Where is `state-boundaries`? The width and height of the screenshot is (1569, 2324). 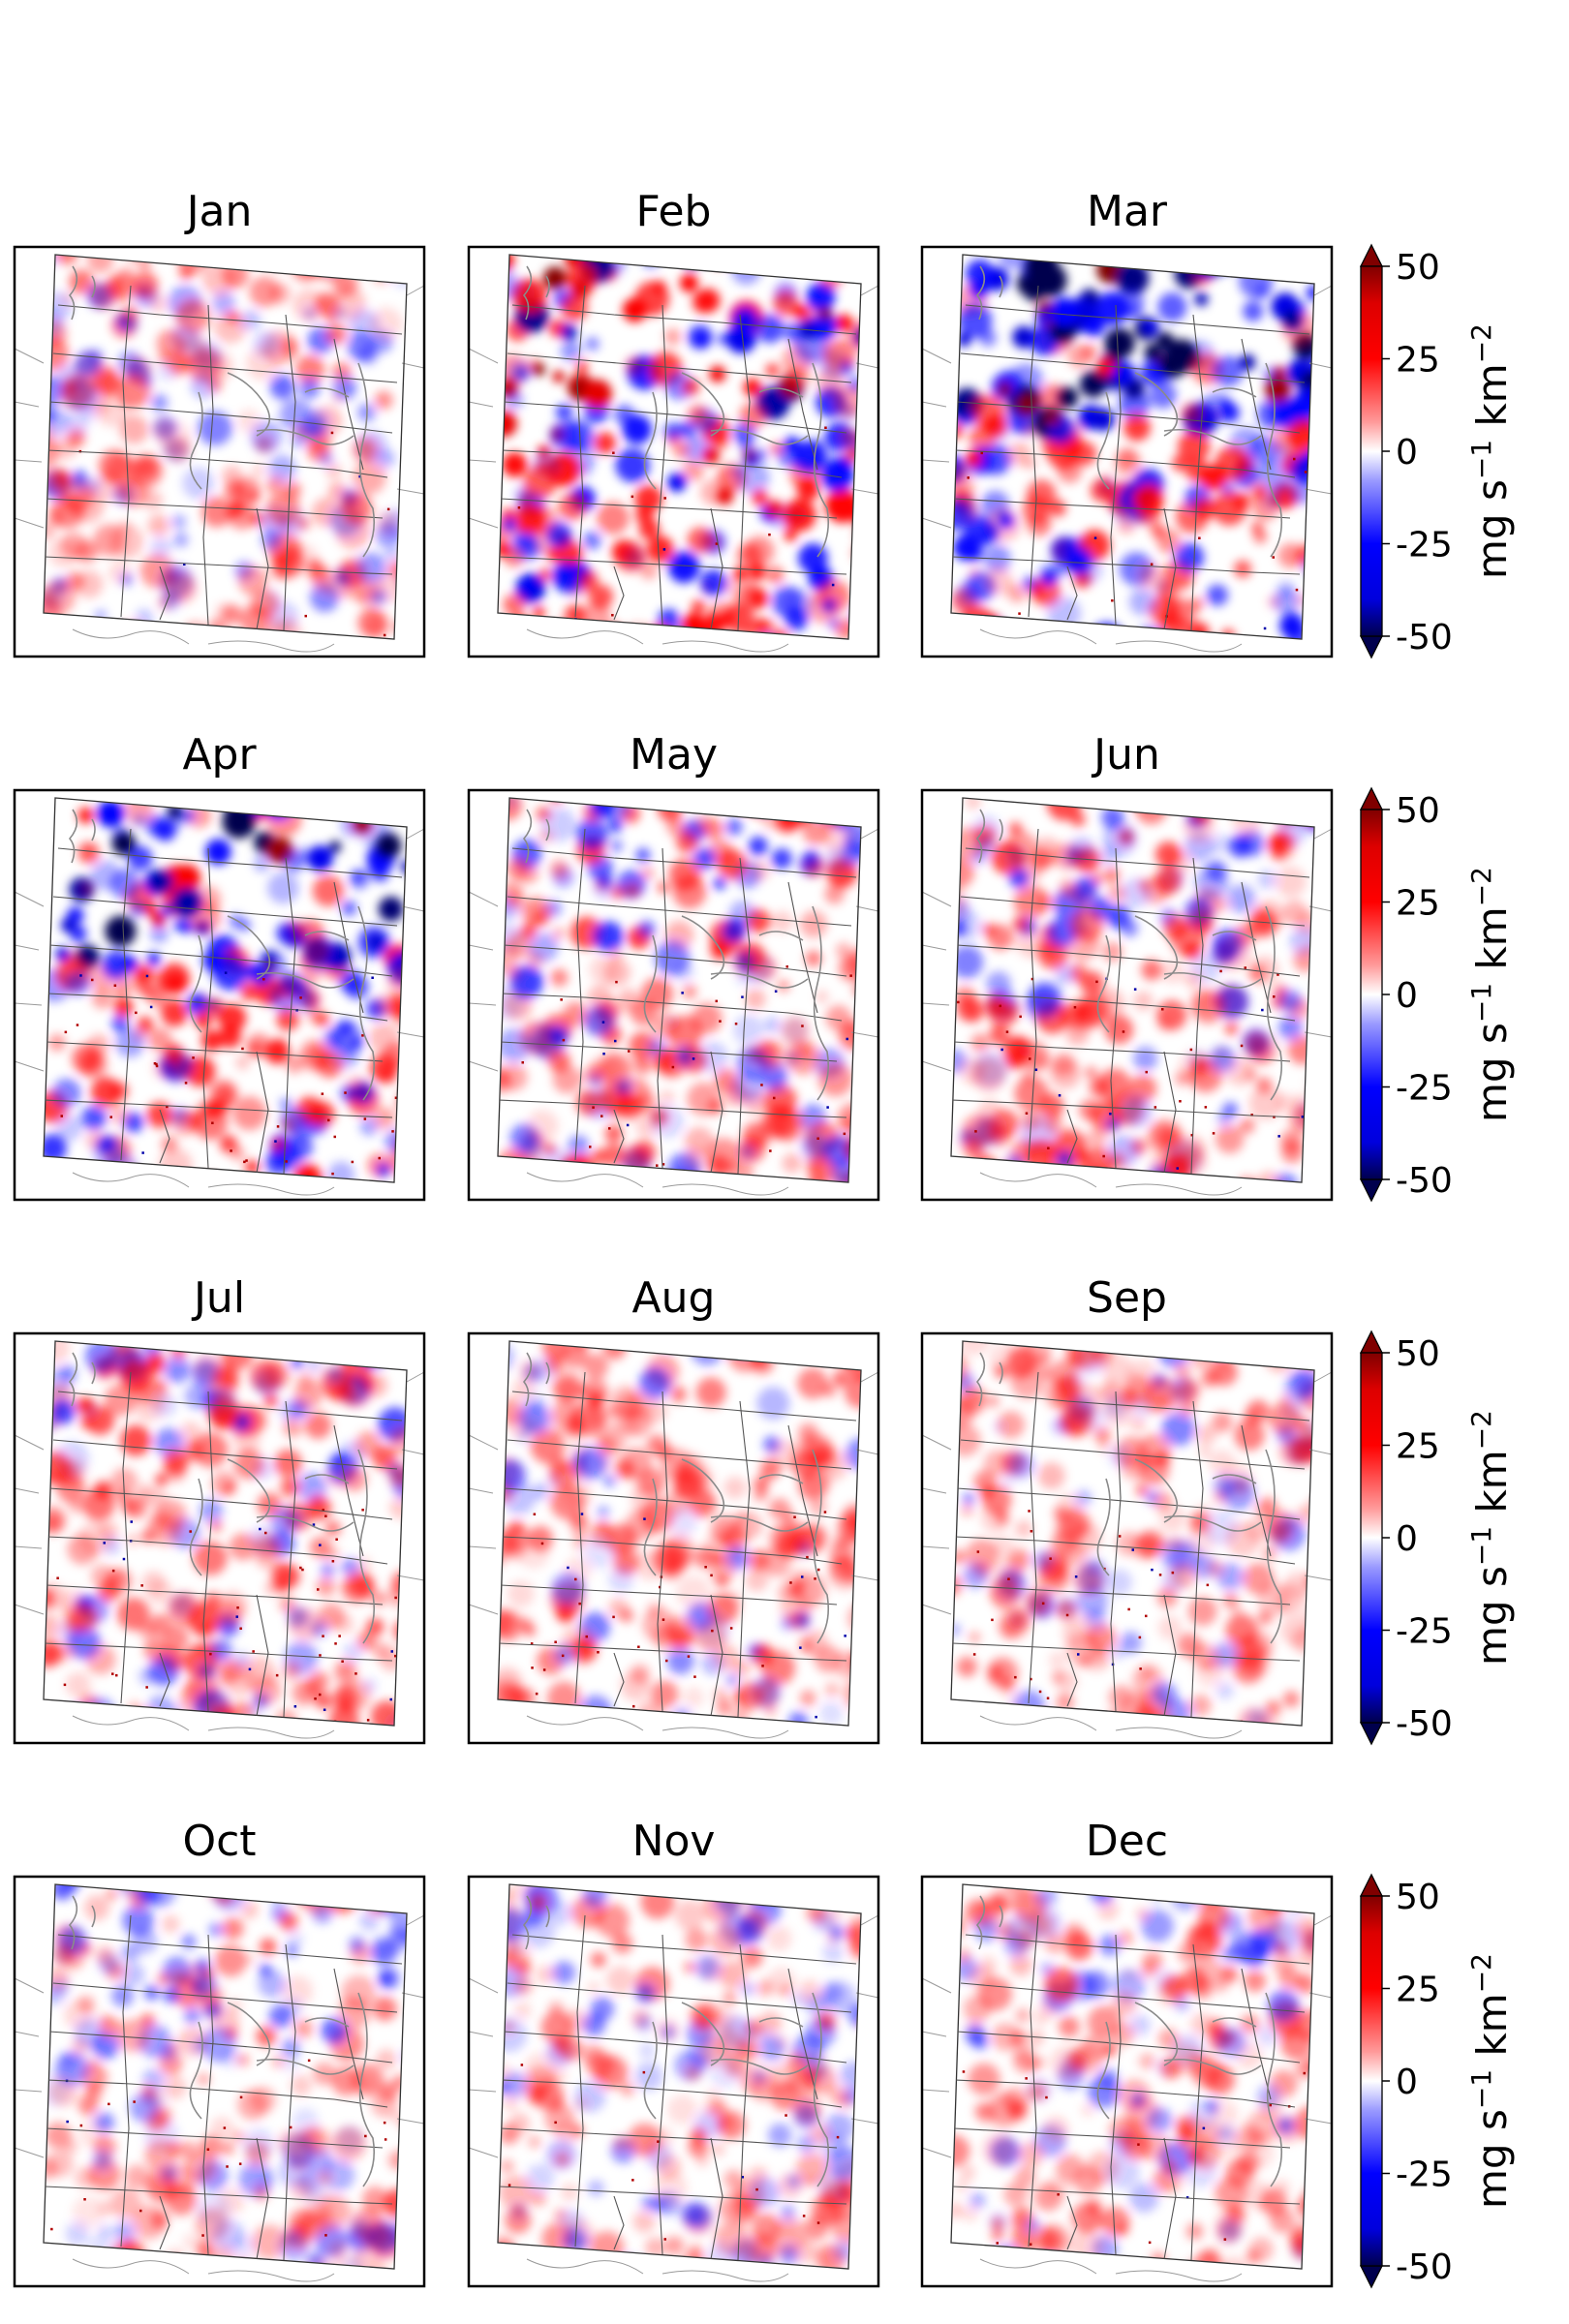
state-boundaries is located at coordinates (1130, 1535).